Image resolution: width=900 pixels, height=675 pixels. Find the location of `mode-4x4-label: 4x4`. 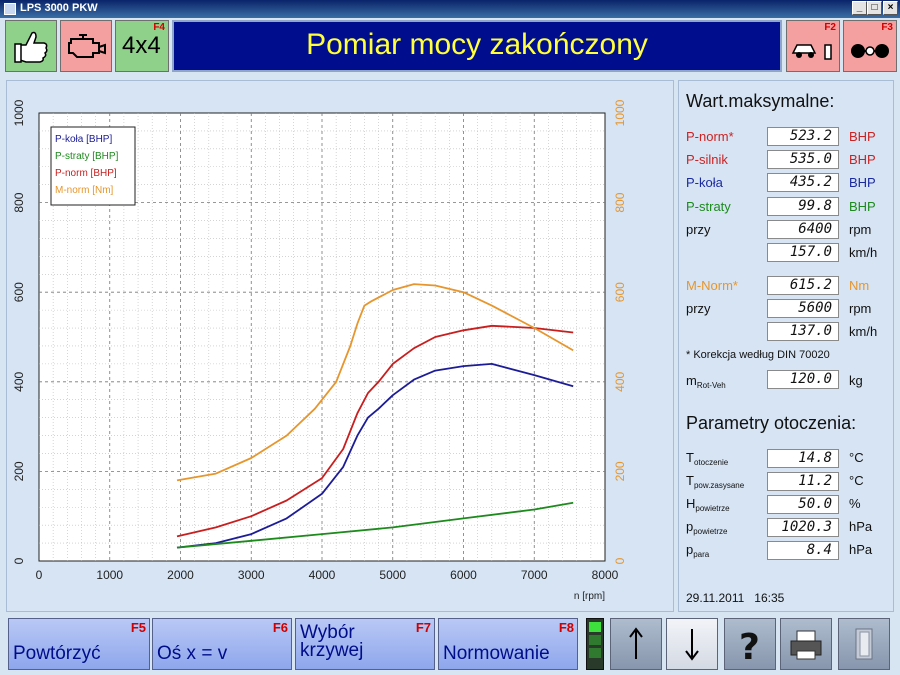

mode-4x4-label: 4x4 is located at coordinates (141, 45).